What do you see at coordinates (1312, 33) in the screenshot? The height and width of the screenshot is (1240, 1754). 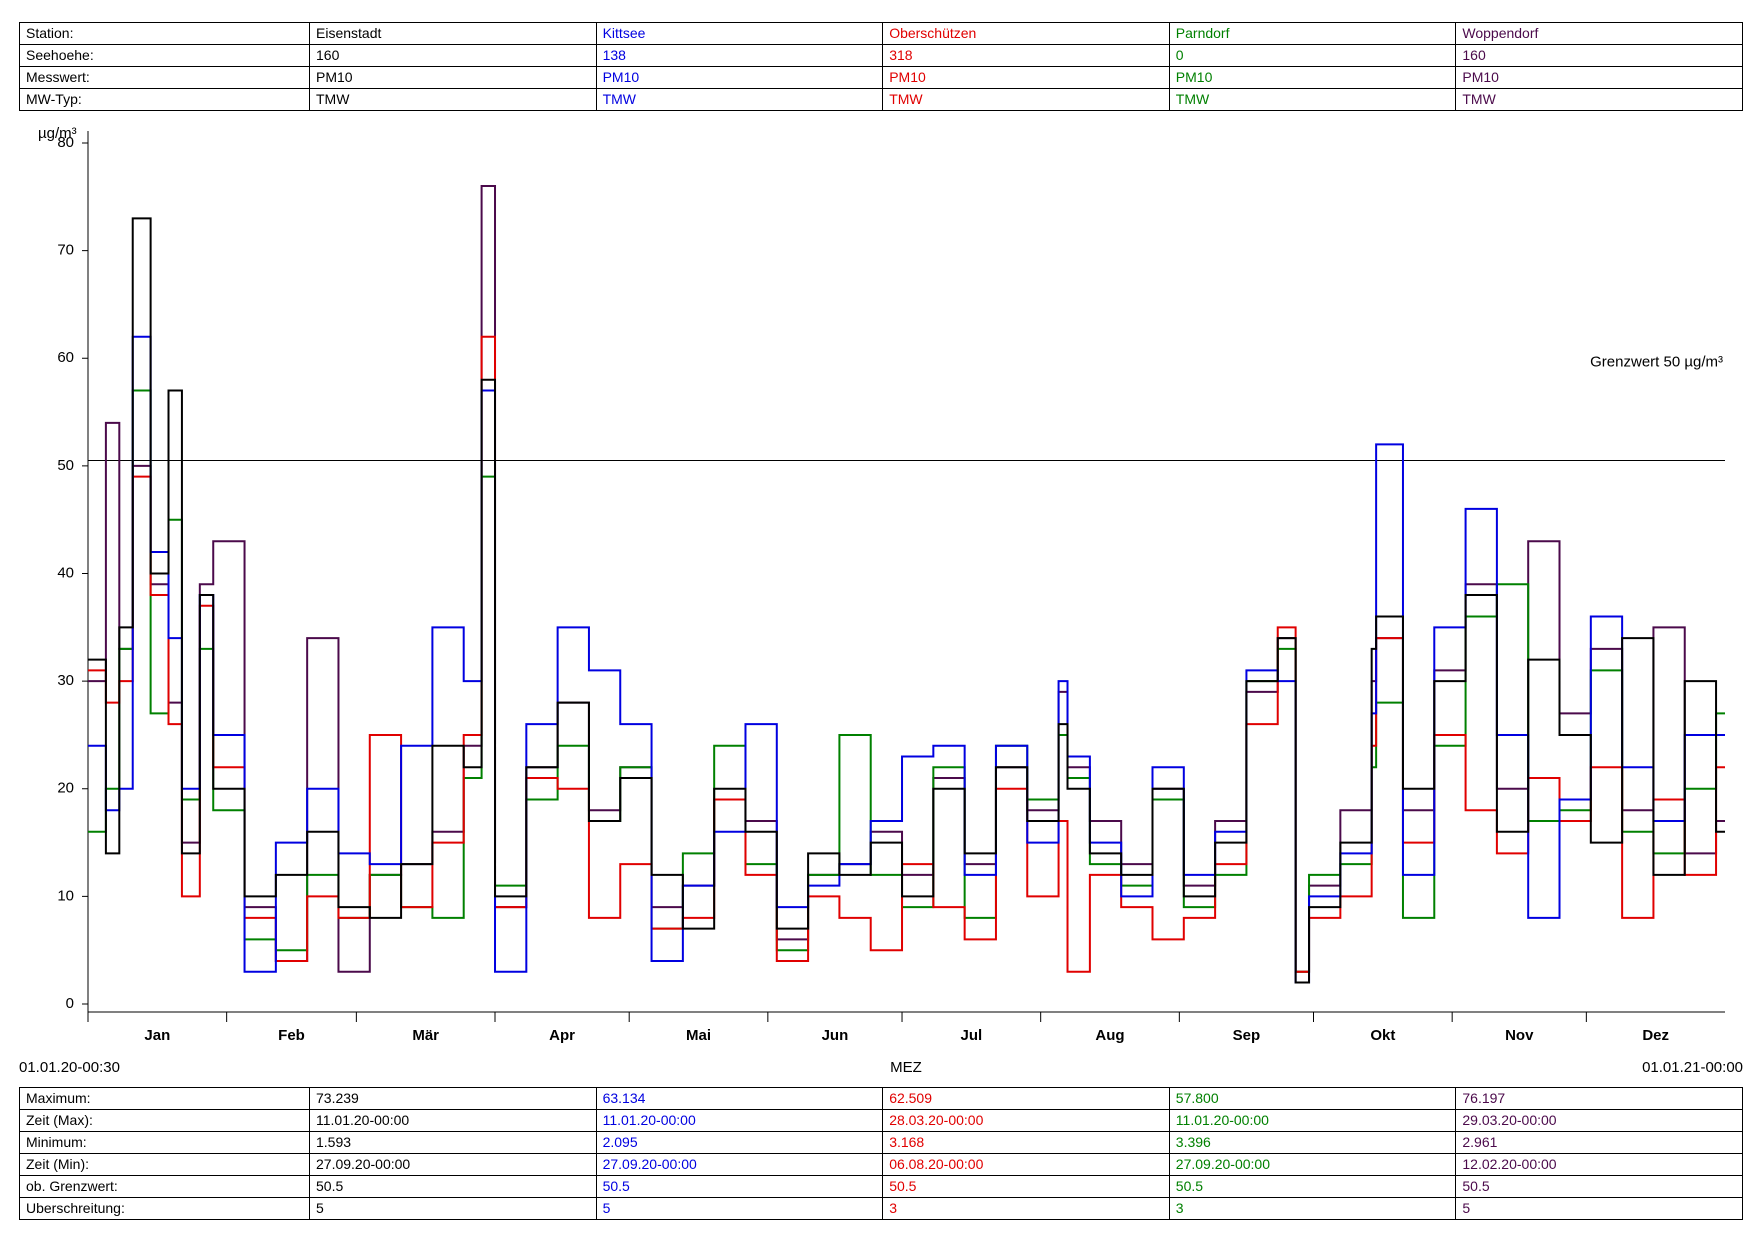 I see `legend-entry: Parndorf` at bounding box center [1312, 33].